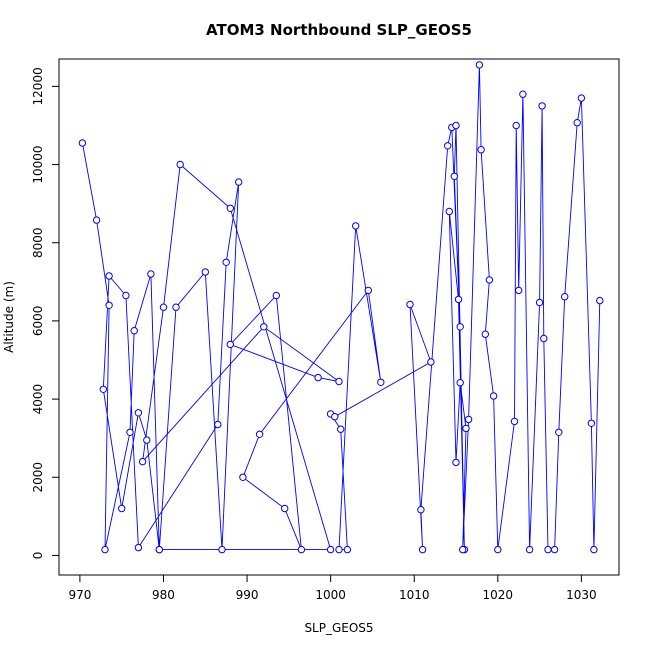 The image size is (650, 650). What do you see at coordinates (498, 595) in the screenshot?
I see `x-tick-label: 1020` at bounding box center [498, 595].